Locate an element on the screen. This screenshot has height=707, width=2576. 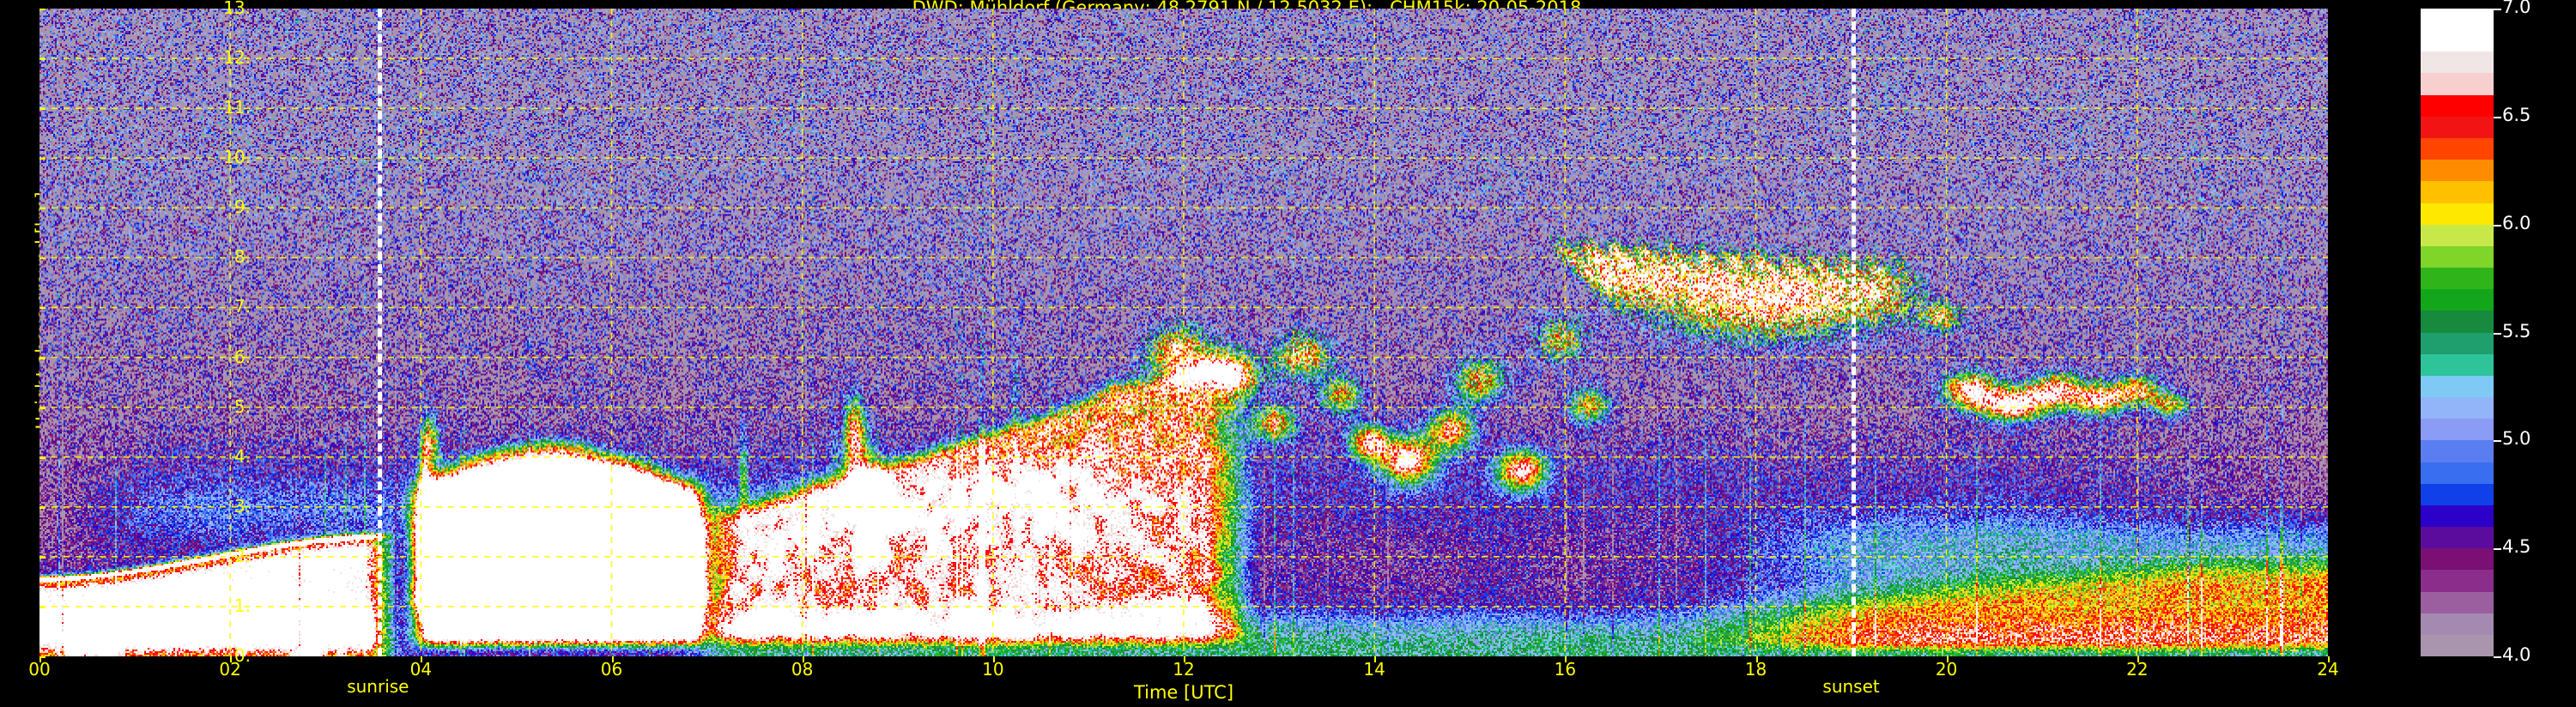
x-axis-tick-label: 20 is located at coordinates (1946, 670).